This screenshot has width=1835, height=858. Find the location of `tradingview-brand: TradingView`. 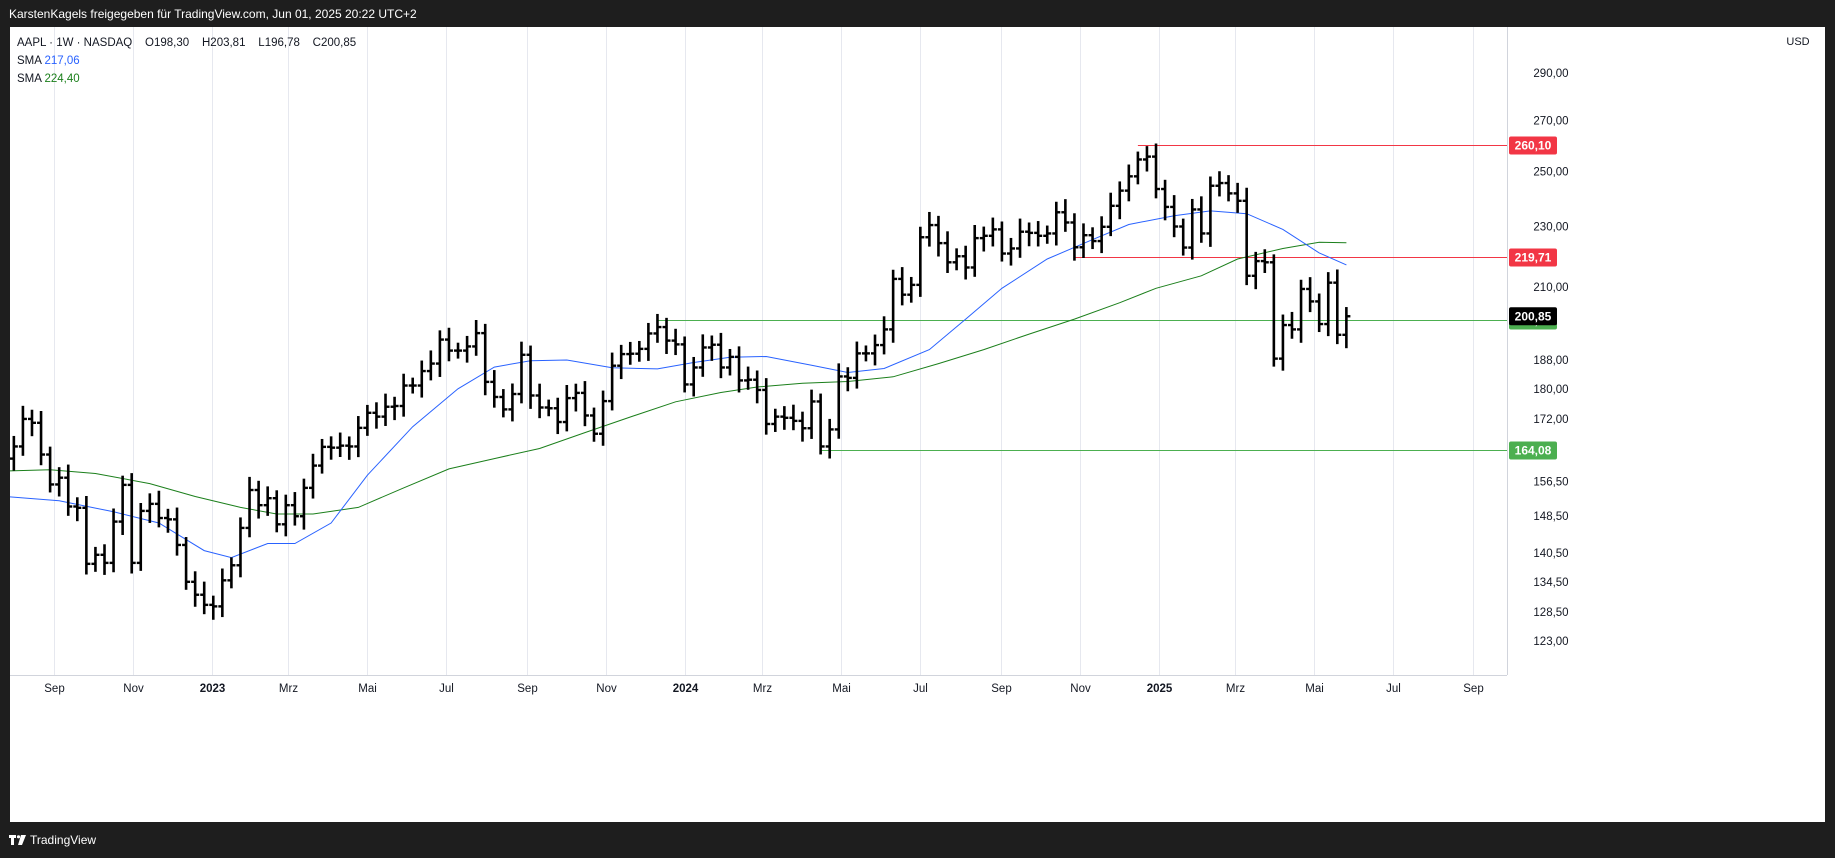

tradingview-brand: TradingView is located at coordinates (52, 840).